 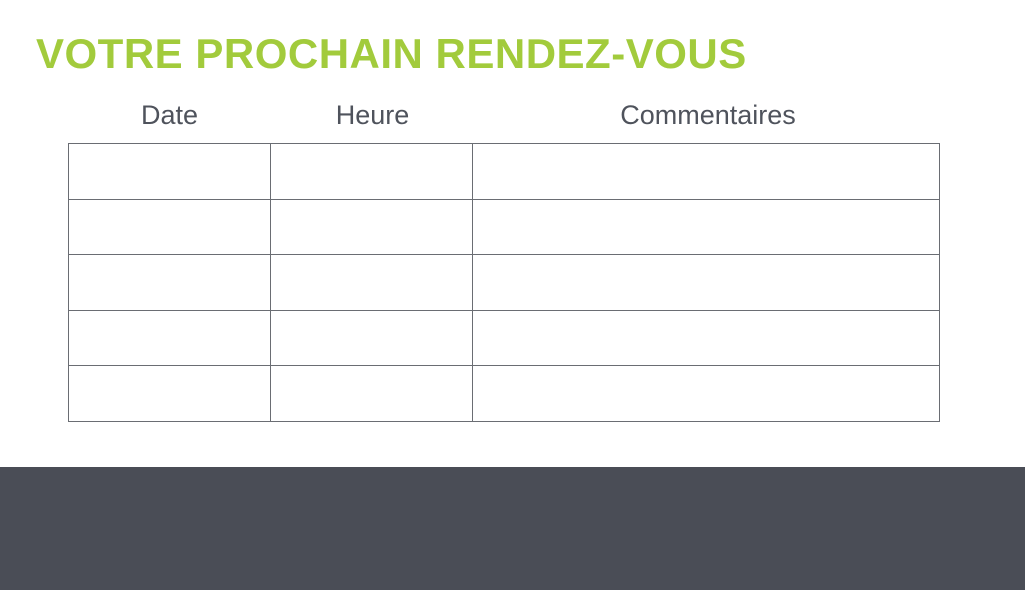 I want to click on column-header-date: Date, so click(x=169, y=115).